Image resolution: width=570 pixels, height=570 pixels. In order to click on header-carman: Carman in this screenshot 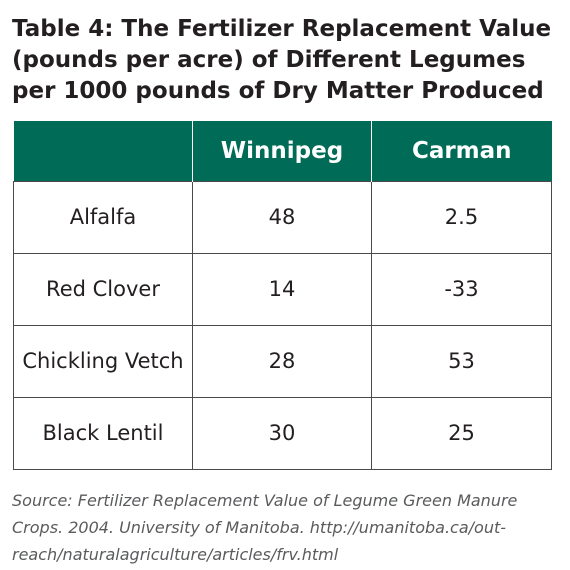, I will do `click(461, 151)`.